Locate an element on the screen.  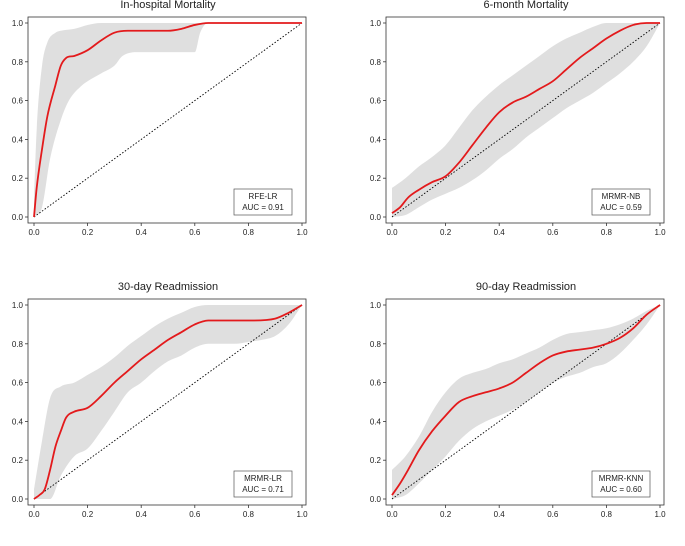
legend-model: MRMR-NB is located at coordinates (621, 196).